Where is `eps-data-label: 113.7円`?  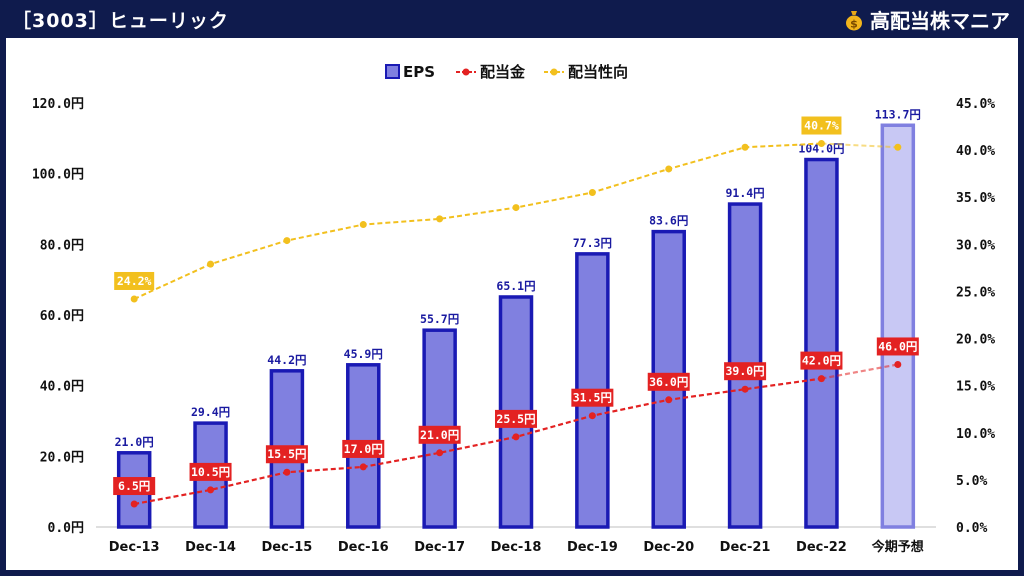
eps-data-label: 113.7円 is located at coordinates (898, 114).